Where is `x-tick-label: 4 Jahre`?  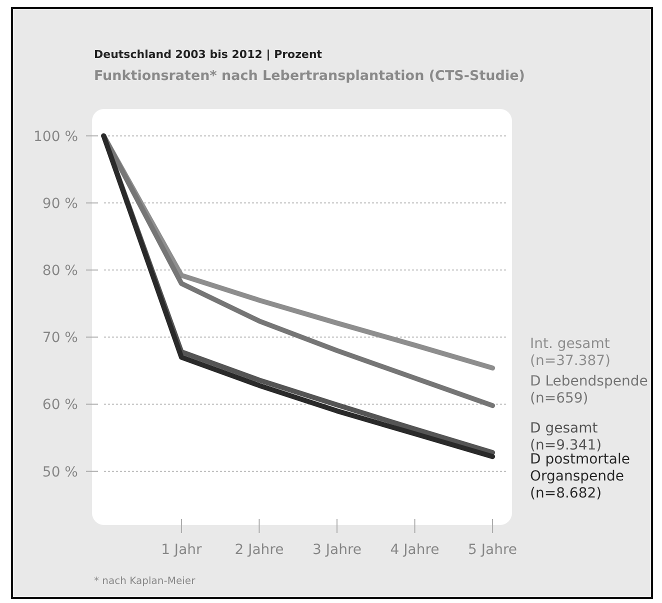 x-tick-label: 4 Jahre is located at coordinates (415, 550).